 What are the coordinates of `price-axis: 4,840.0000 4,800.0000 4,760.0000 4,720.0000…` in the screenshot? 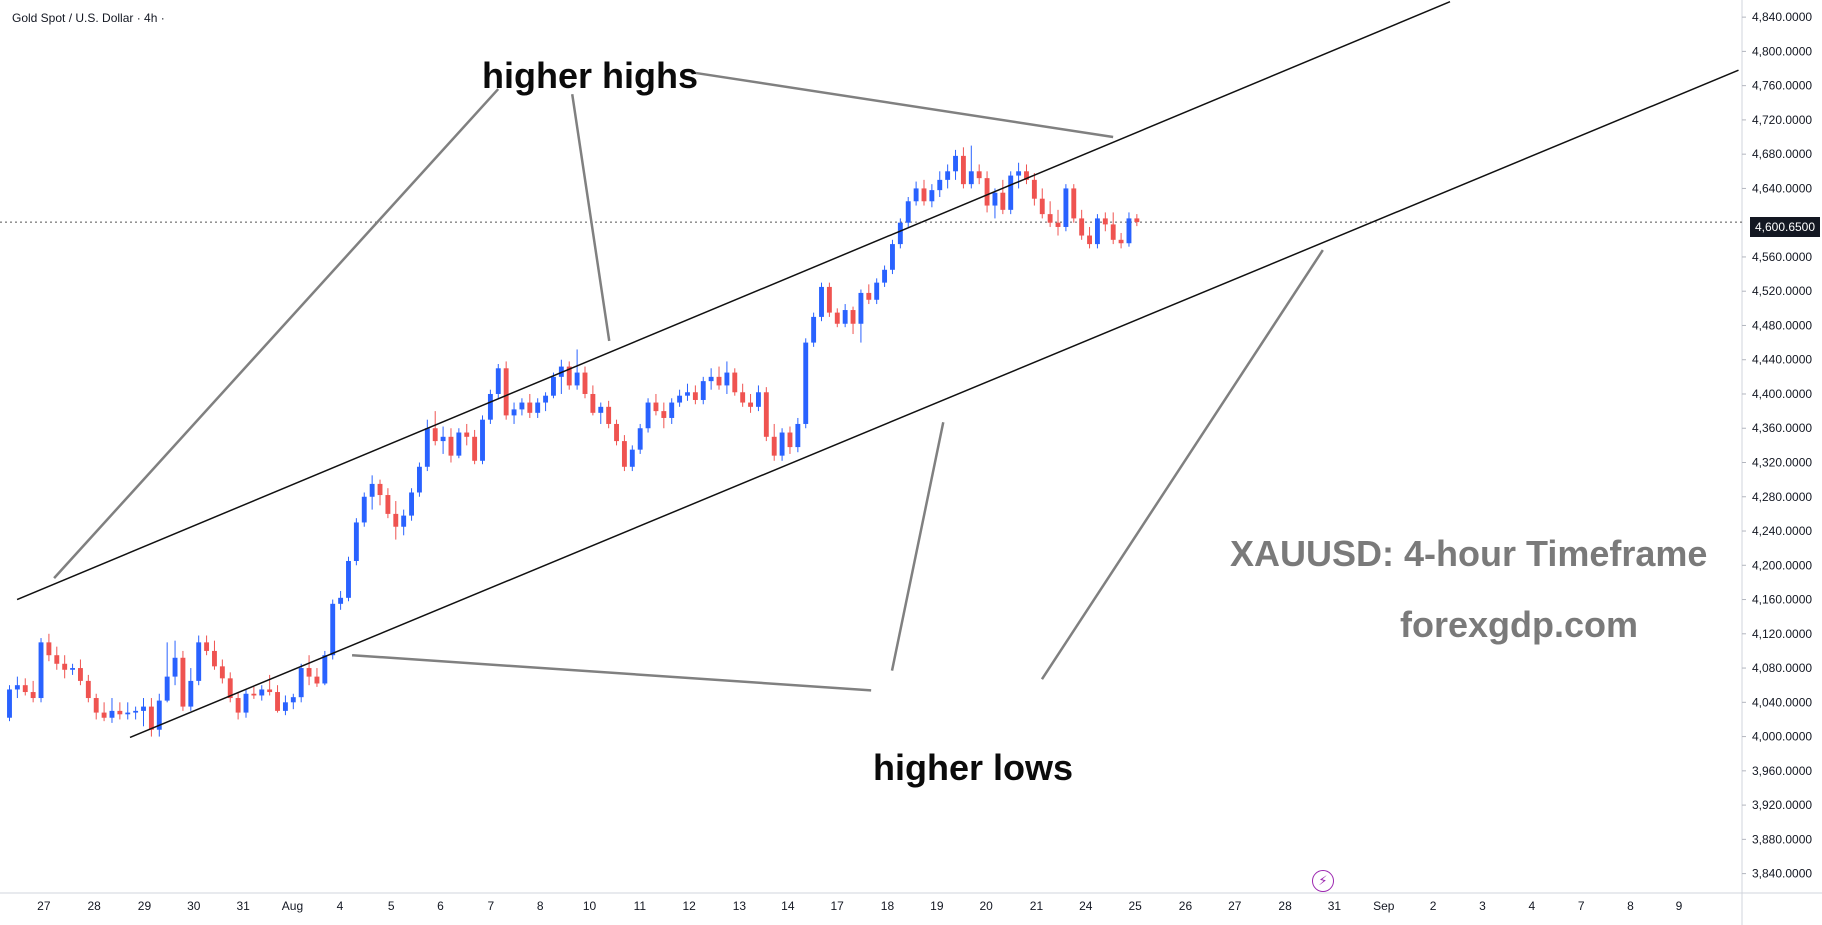 It's located at (1777, 445).